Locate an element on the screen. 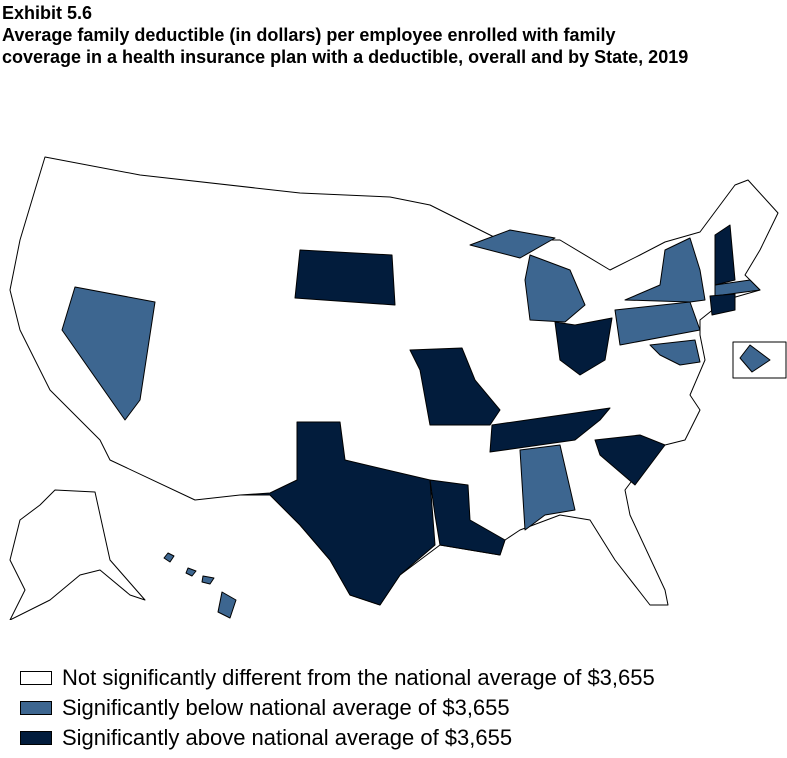 Image resolution: width=787 pixels, height=758 pixels. texas is located at coordinates (337, 513).